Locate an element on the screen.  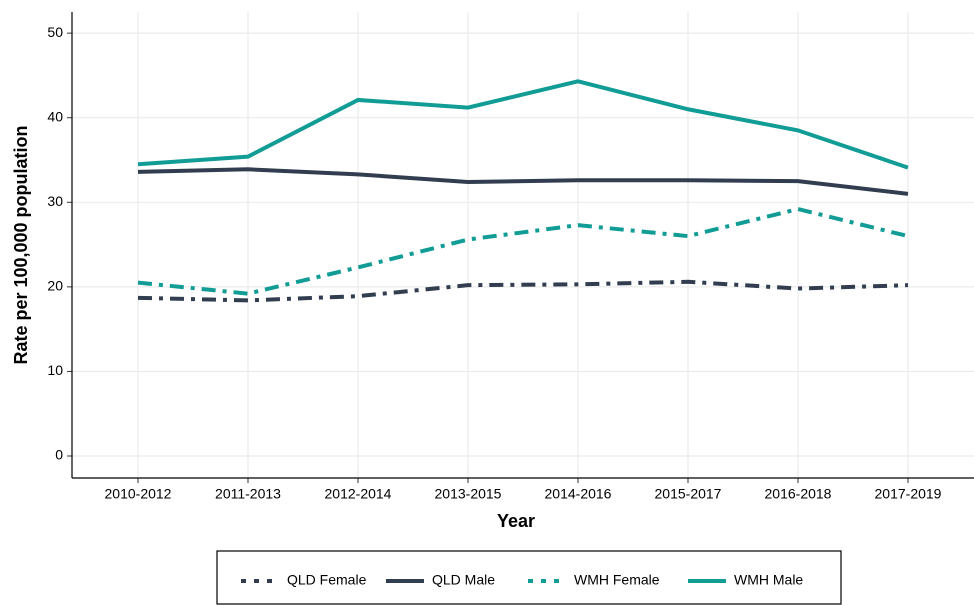
legend-label: QLD Male is located at coordinates (463, 580).